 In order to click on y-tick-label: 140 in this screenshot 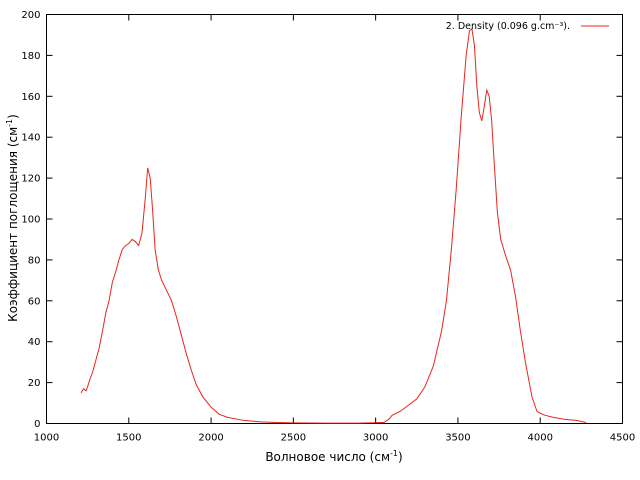, I will do `click(30, 138)`.